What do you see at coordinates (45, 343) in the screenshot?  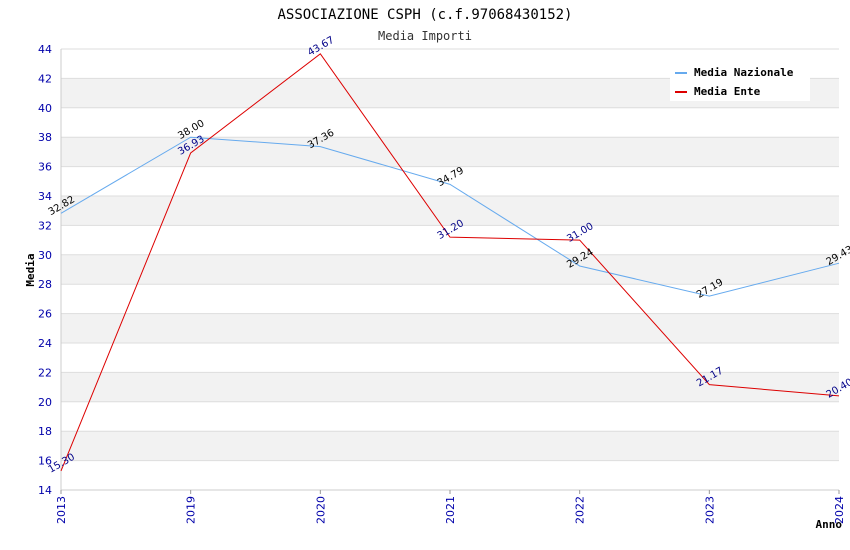 I see `y-tick-label: 24` at bounding box center [45, 343].